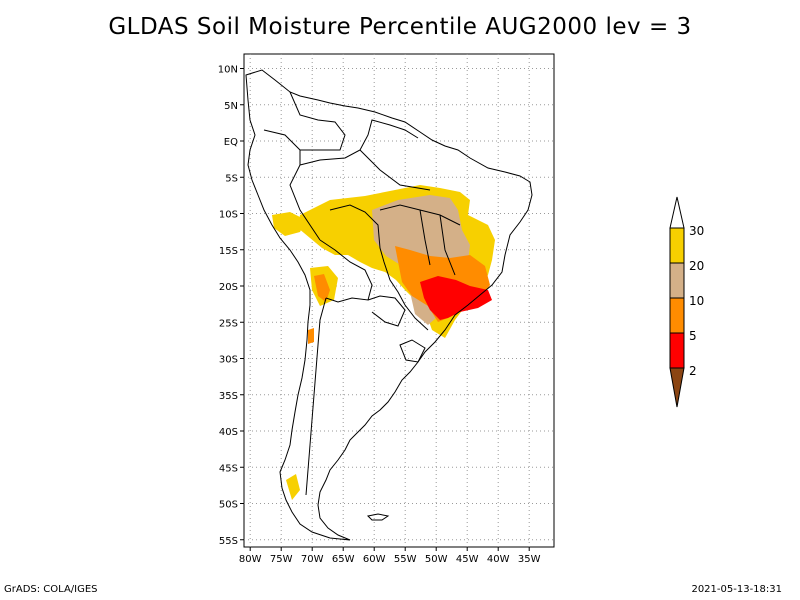 The image size is (800, 600). Describe the element at coordinates (250, 559) in the screenshot. I see `lon-tick-label: 80W` at that location.